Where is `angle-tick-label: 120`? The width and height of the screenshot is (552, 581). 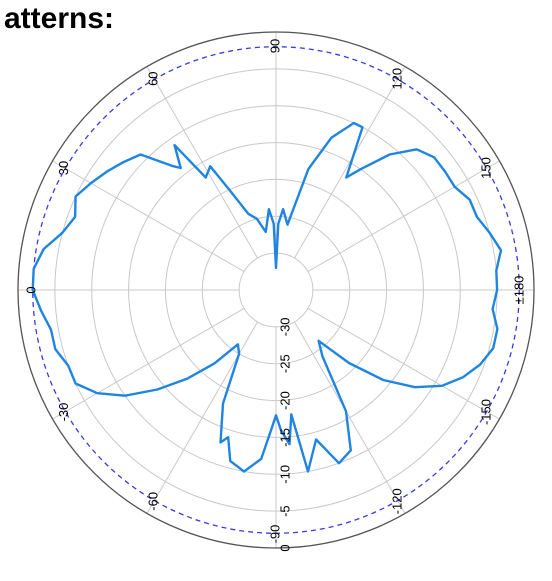 angle-tick-label: 120 is located at coordinates (396, 79).